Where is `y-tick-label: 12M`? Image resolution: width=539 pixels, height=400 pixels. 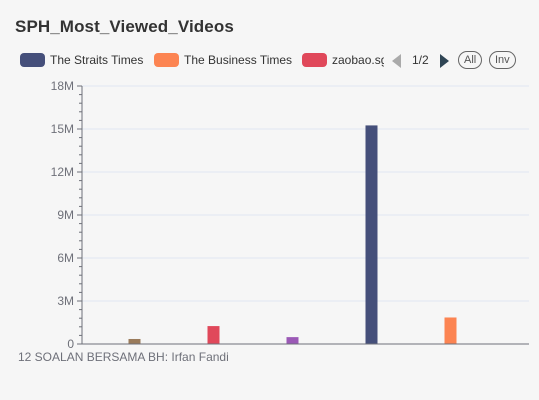 y-tick-label: 12M is located at coordinates (62, 172).